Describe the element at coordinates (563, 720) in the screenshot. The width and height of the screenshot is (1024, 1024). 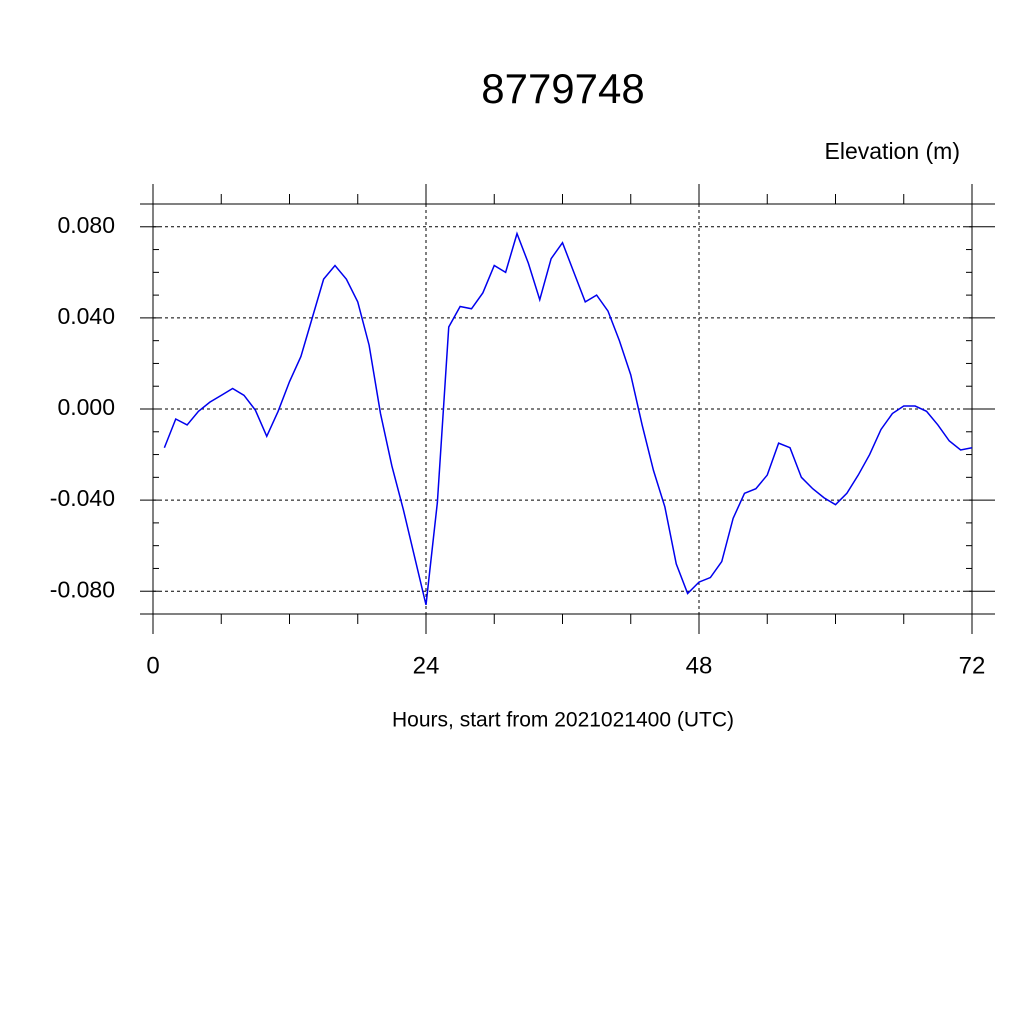
I see `x-axis-label: Hours, start from 2021021400 (UTC)` at that location.